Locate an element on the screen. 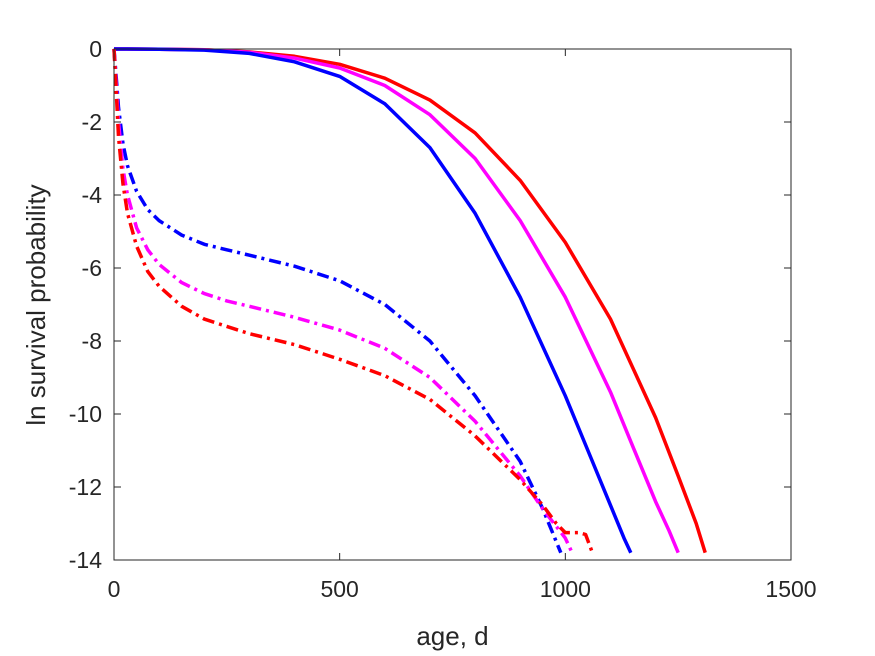 The width and height of the screenshot is (875, 656). x-tick-label: 500 is located at coordinates (339, 589).